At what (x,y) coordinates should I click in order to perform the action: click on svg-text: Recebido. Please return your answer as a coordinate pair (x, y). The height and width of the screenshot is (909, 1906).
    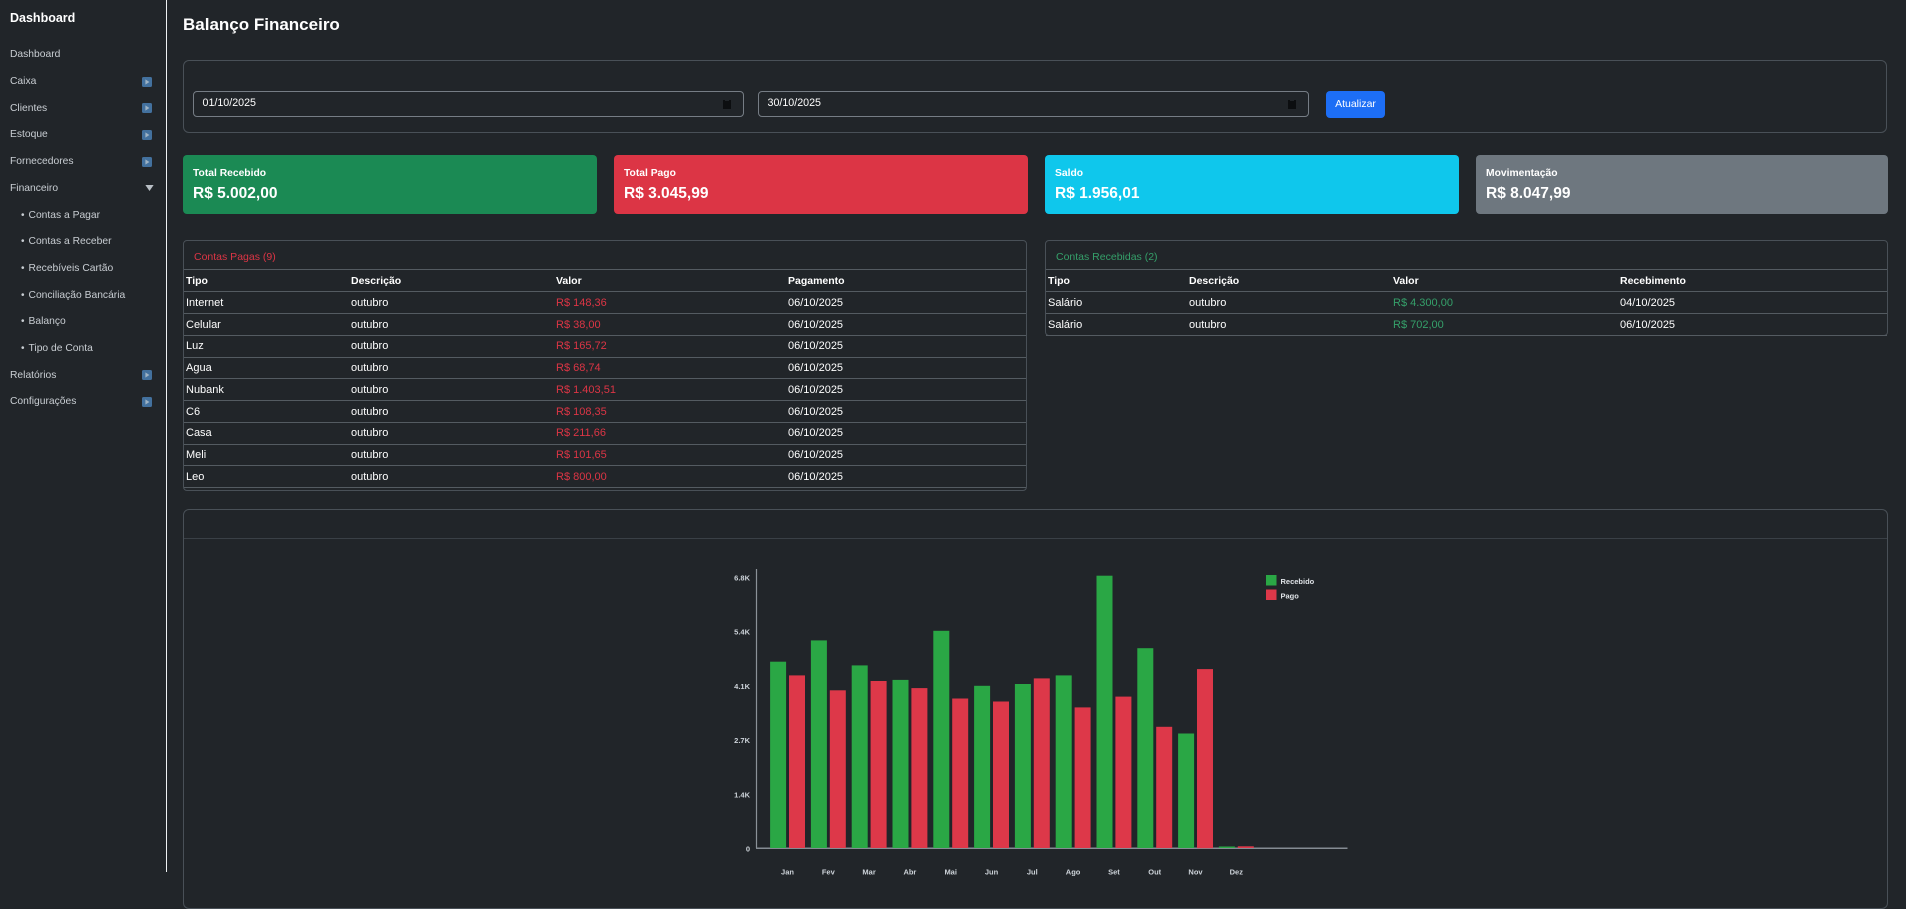
    Looking at the image, I should click on (1298, 581).